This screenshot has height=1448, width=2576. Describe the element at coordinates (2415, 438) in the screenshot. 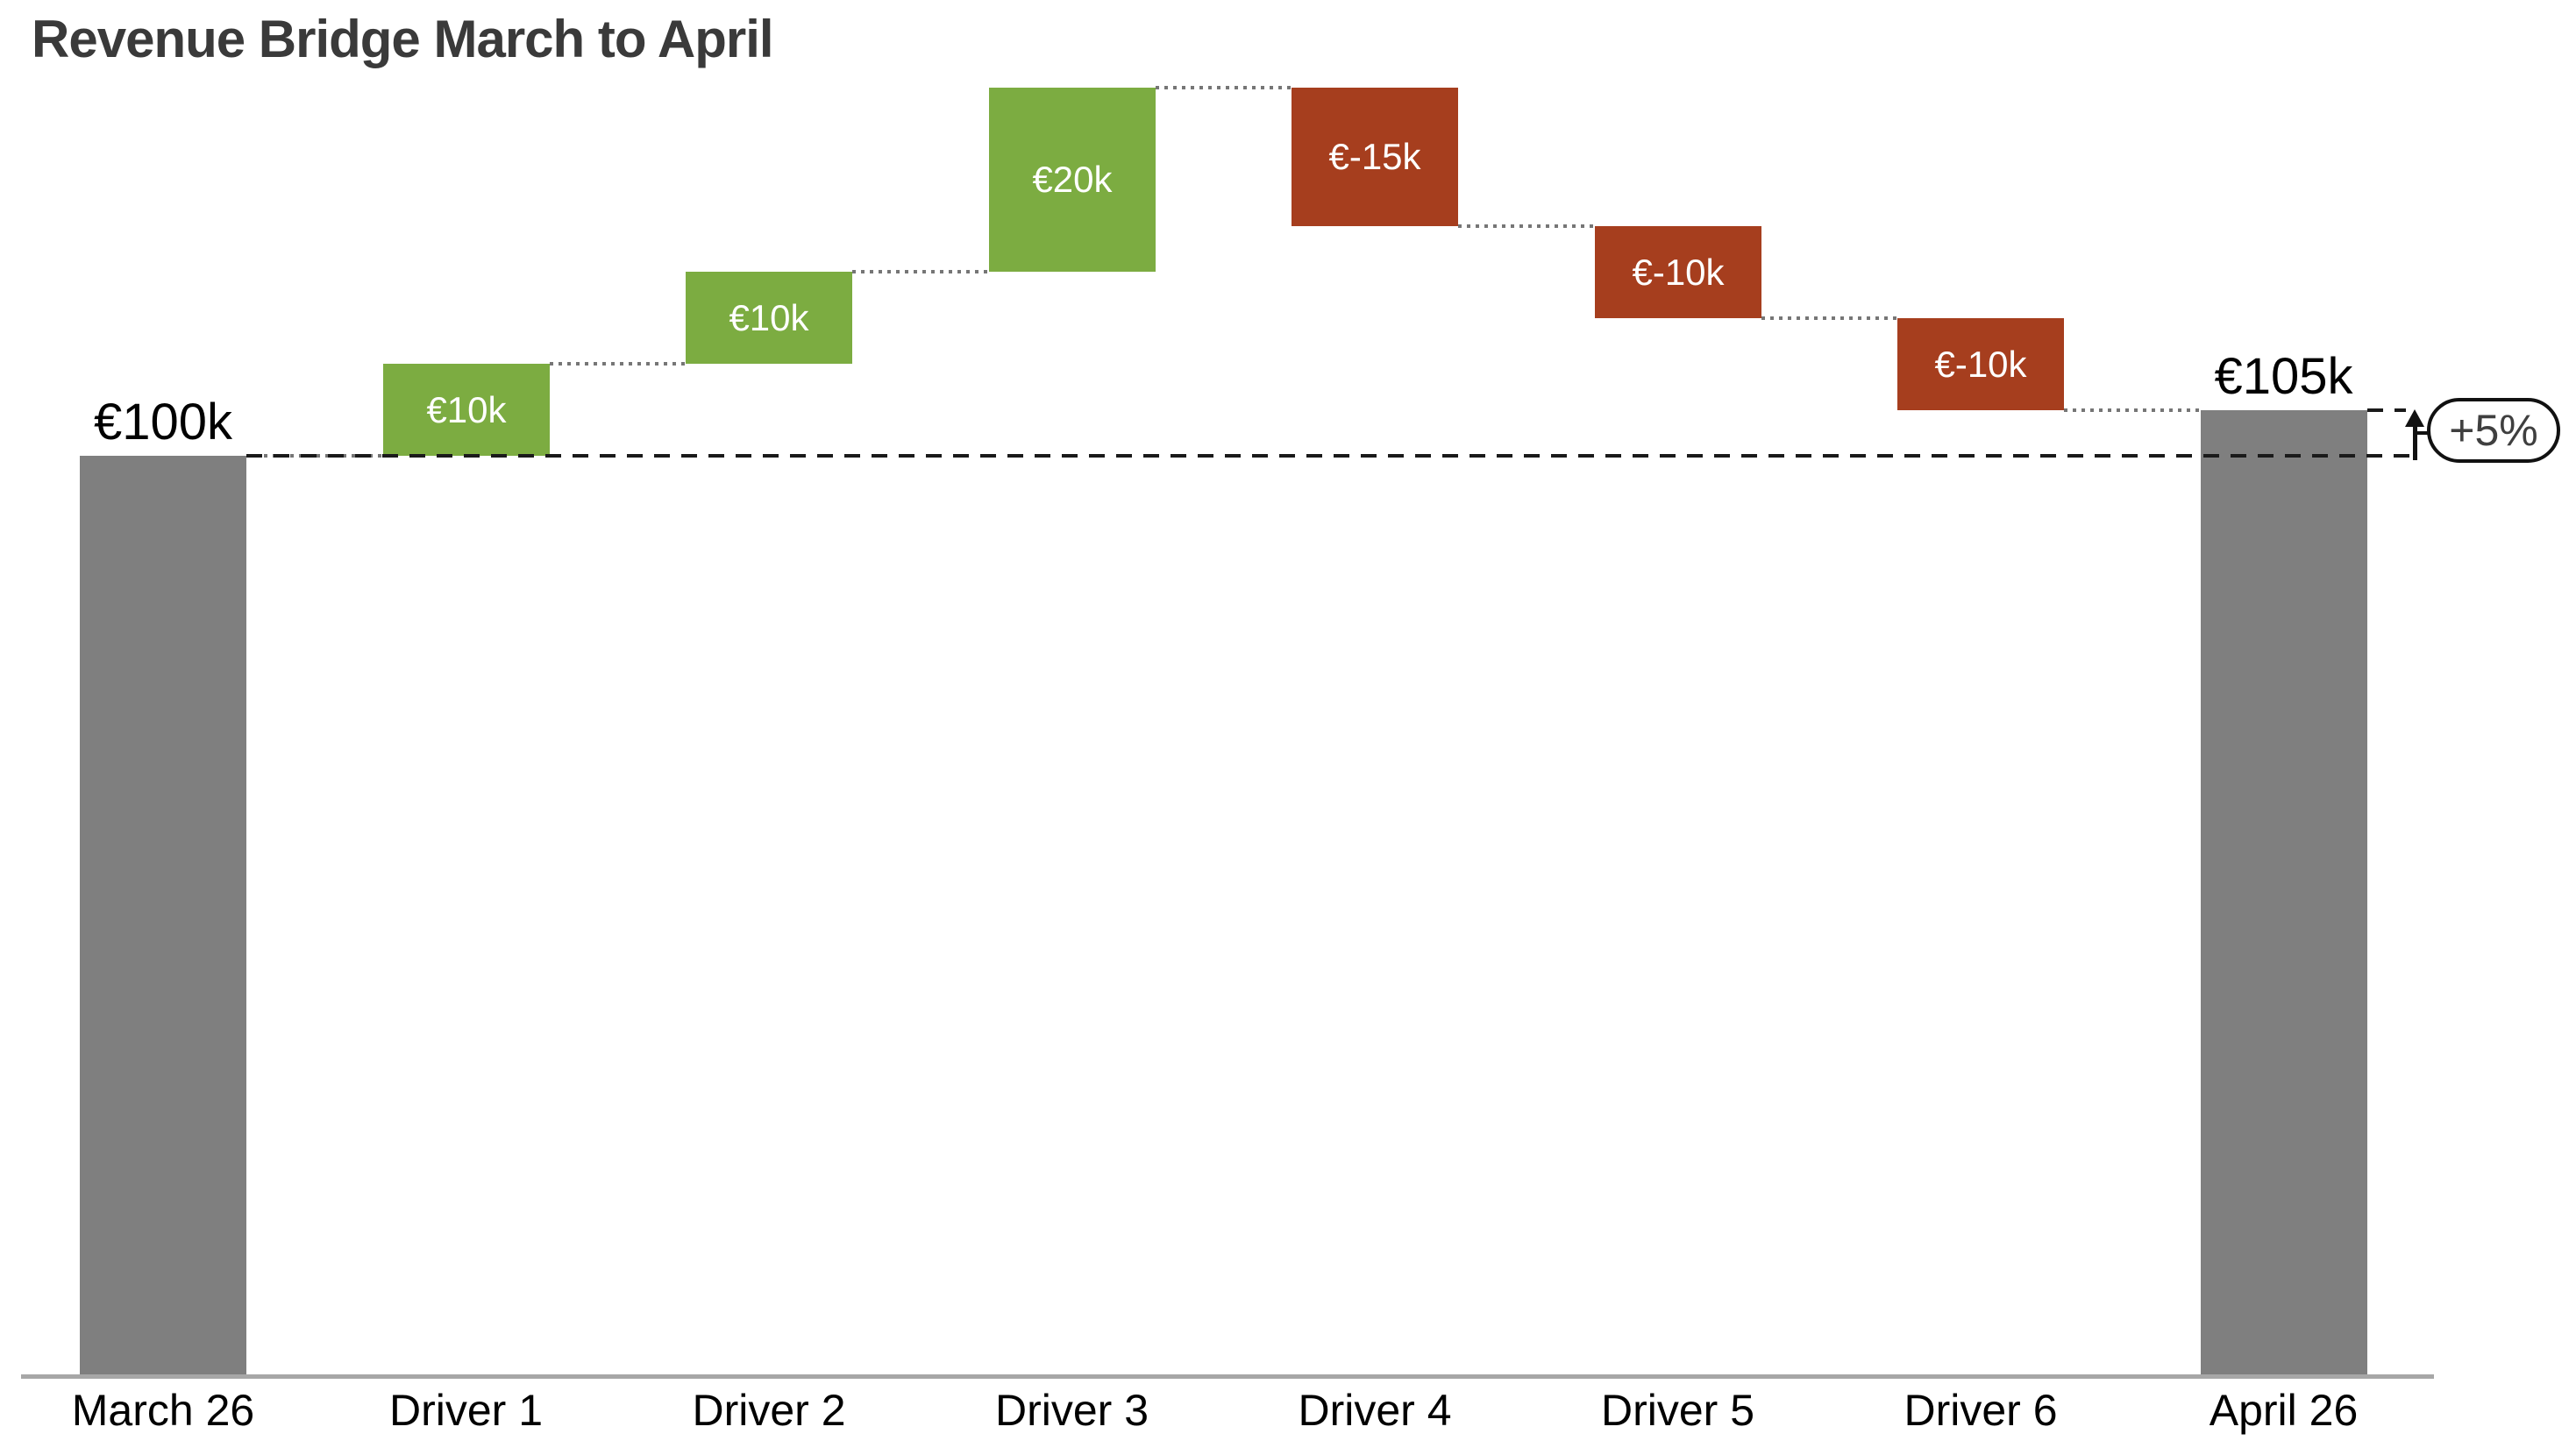

I see `arrow-up-icon` at that location.